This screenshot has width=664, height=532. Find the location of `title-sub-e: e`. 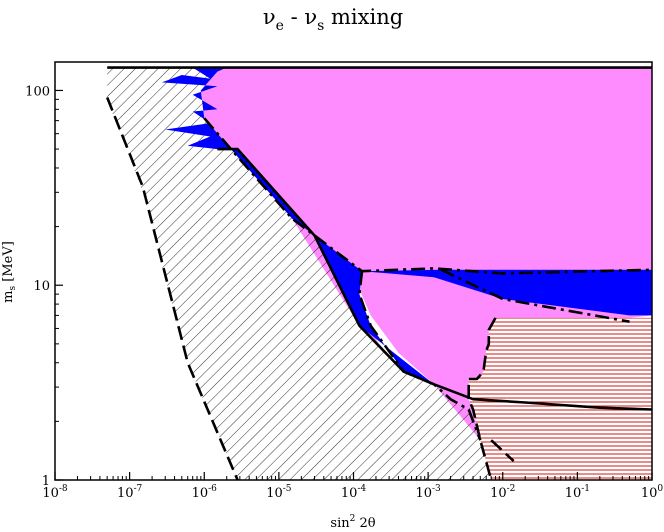

title-sub-e: e is located at coordinates (280, 26).